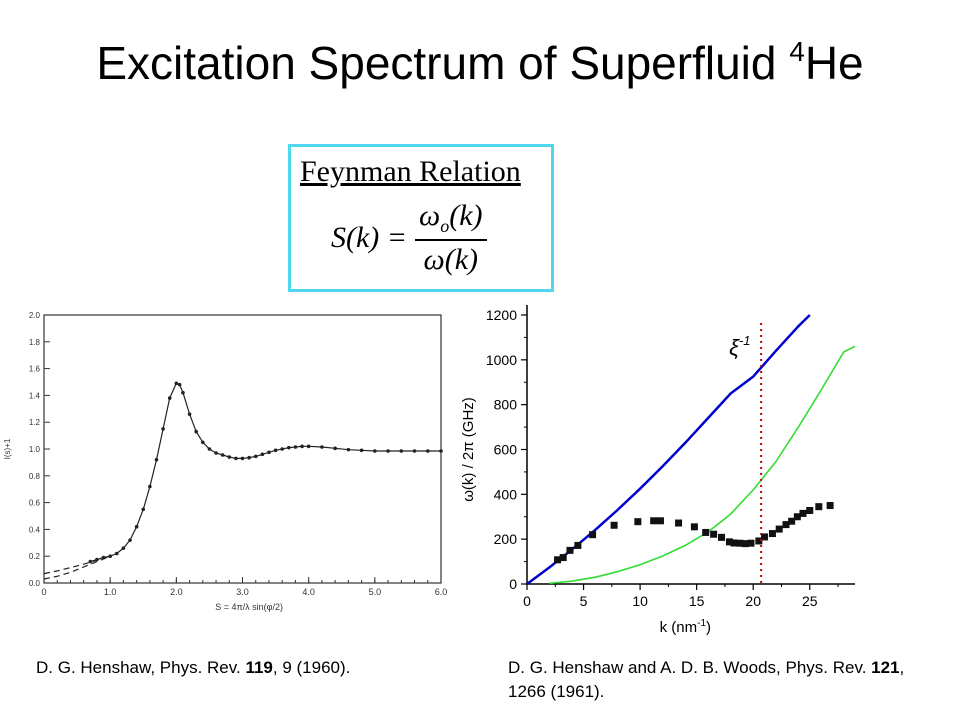 The width and height of the screenshot is (960, 720). I want to click on y-tick-label: 0.6, so click(35, 503).